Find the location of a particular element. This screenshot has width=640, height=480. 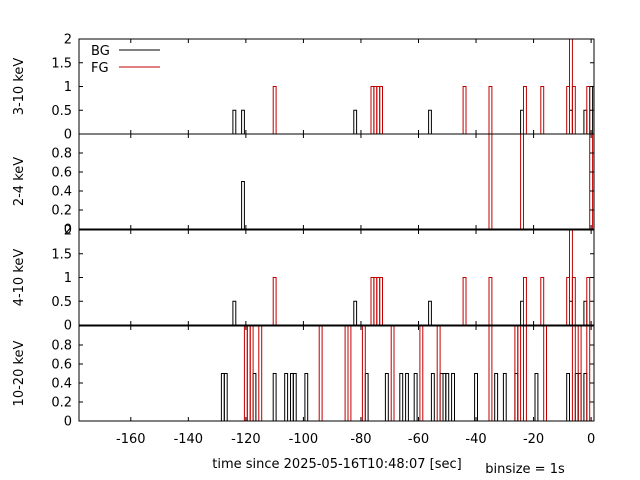

x-tick-label: 0 is located at coordinates (591, 439).